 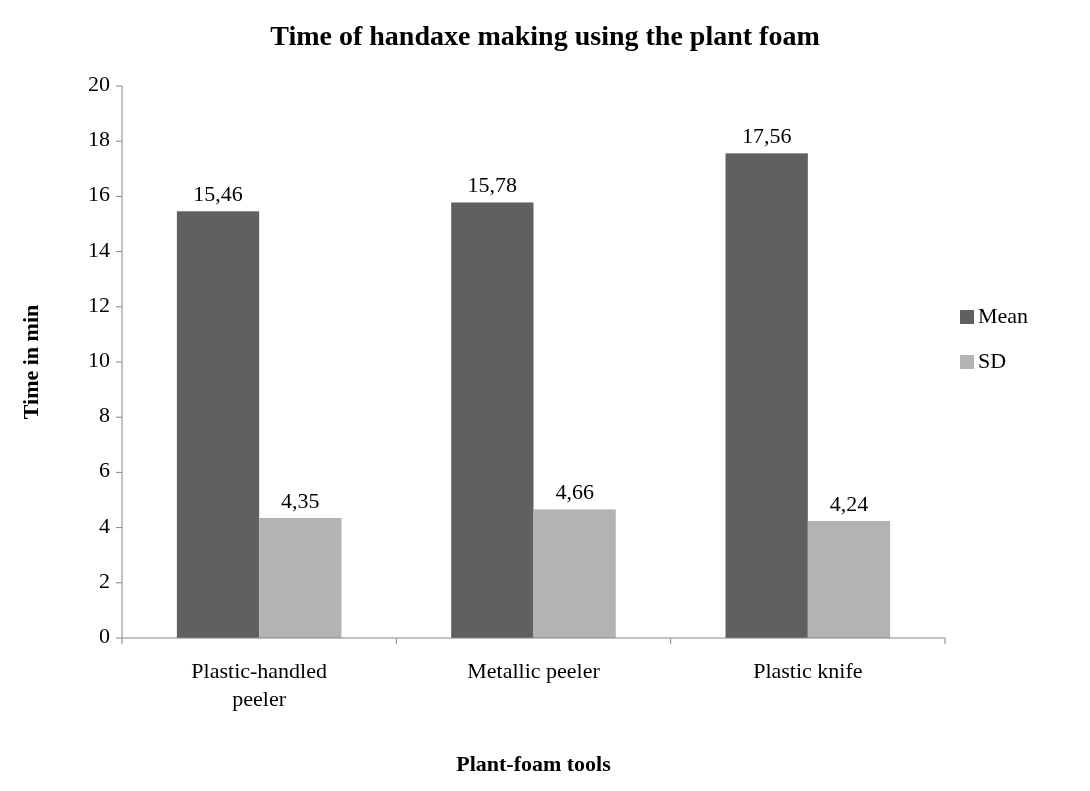 I want to click on data-label: 15,46, so click(x=218, y=194).